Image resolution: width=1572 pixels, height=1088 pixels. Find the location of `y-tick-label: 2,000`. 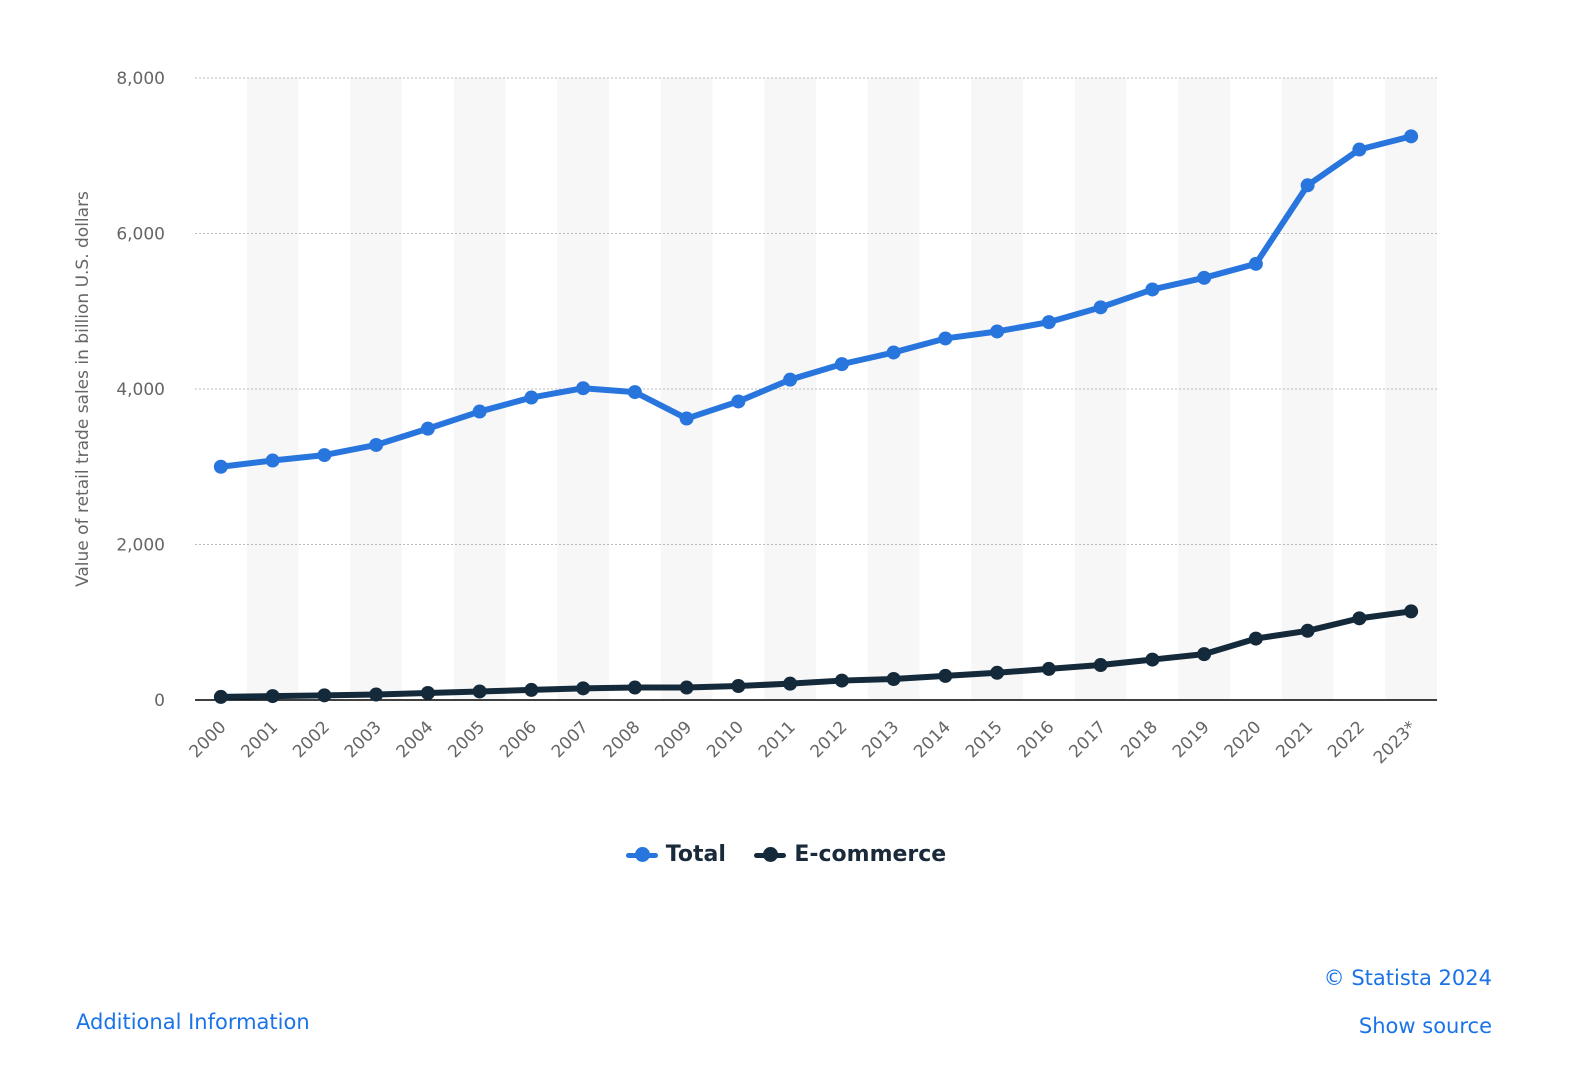

y-tick-label: 2,000 is located at coordinates (140, 546).